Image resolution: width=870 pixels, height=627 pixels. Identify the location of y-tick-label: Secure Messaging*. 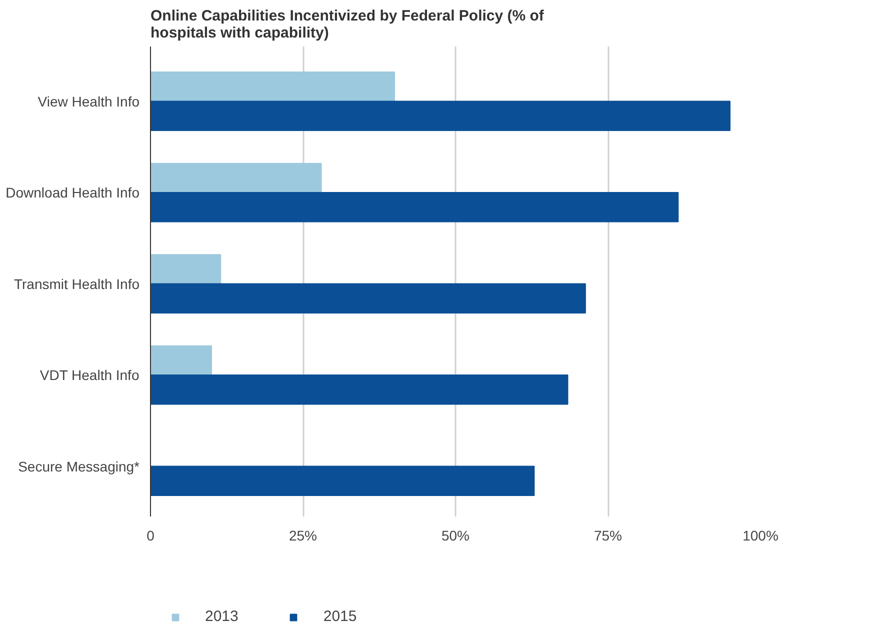
(79, 466).